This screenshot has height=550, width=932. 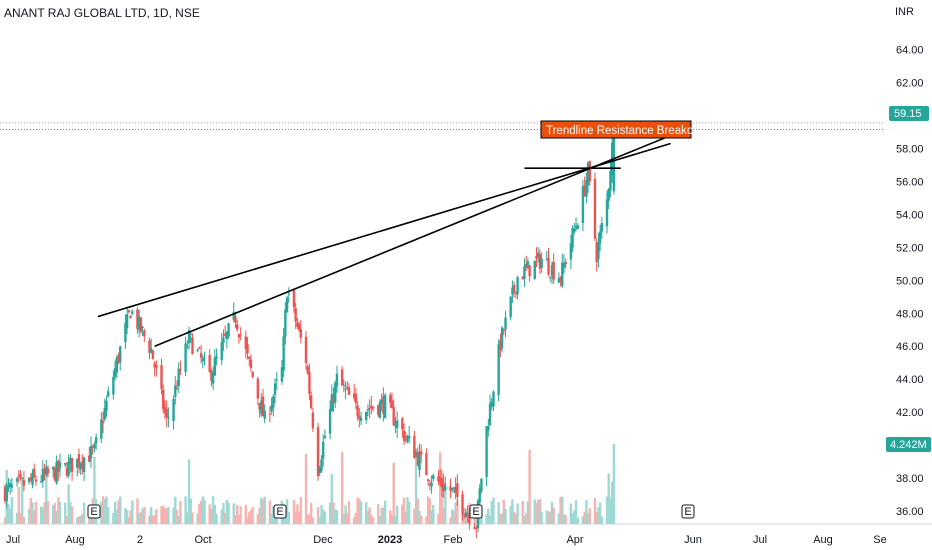 I want to click on time-axis: Jul Aug 2 Oct Dec 2023 Feb Apr Jun Jul Aug Se, so click(x=446, y=540).